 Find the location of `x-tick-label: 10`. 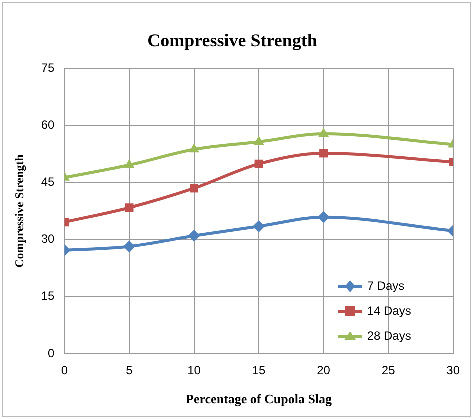

x-tick-label: 10 is located at coordinates (195, 371).